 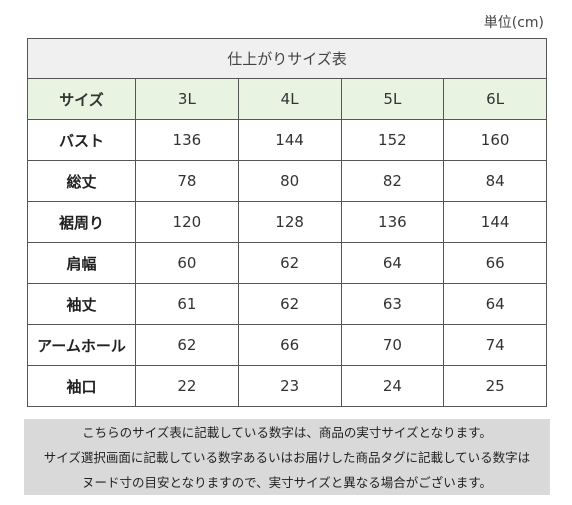 What do you see at coordinates (81, 304) in the screenshot?
I see `row-label: 袖丈` at bounding box center [81, 304].